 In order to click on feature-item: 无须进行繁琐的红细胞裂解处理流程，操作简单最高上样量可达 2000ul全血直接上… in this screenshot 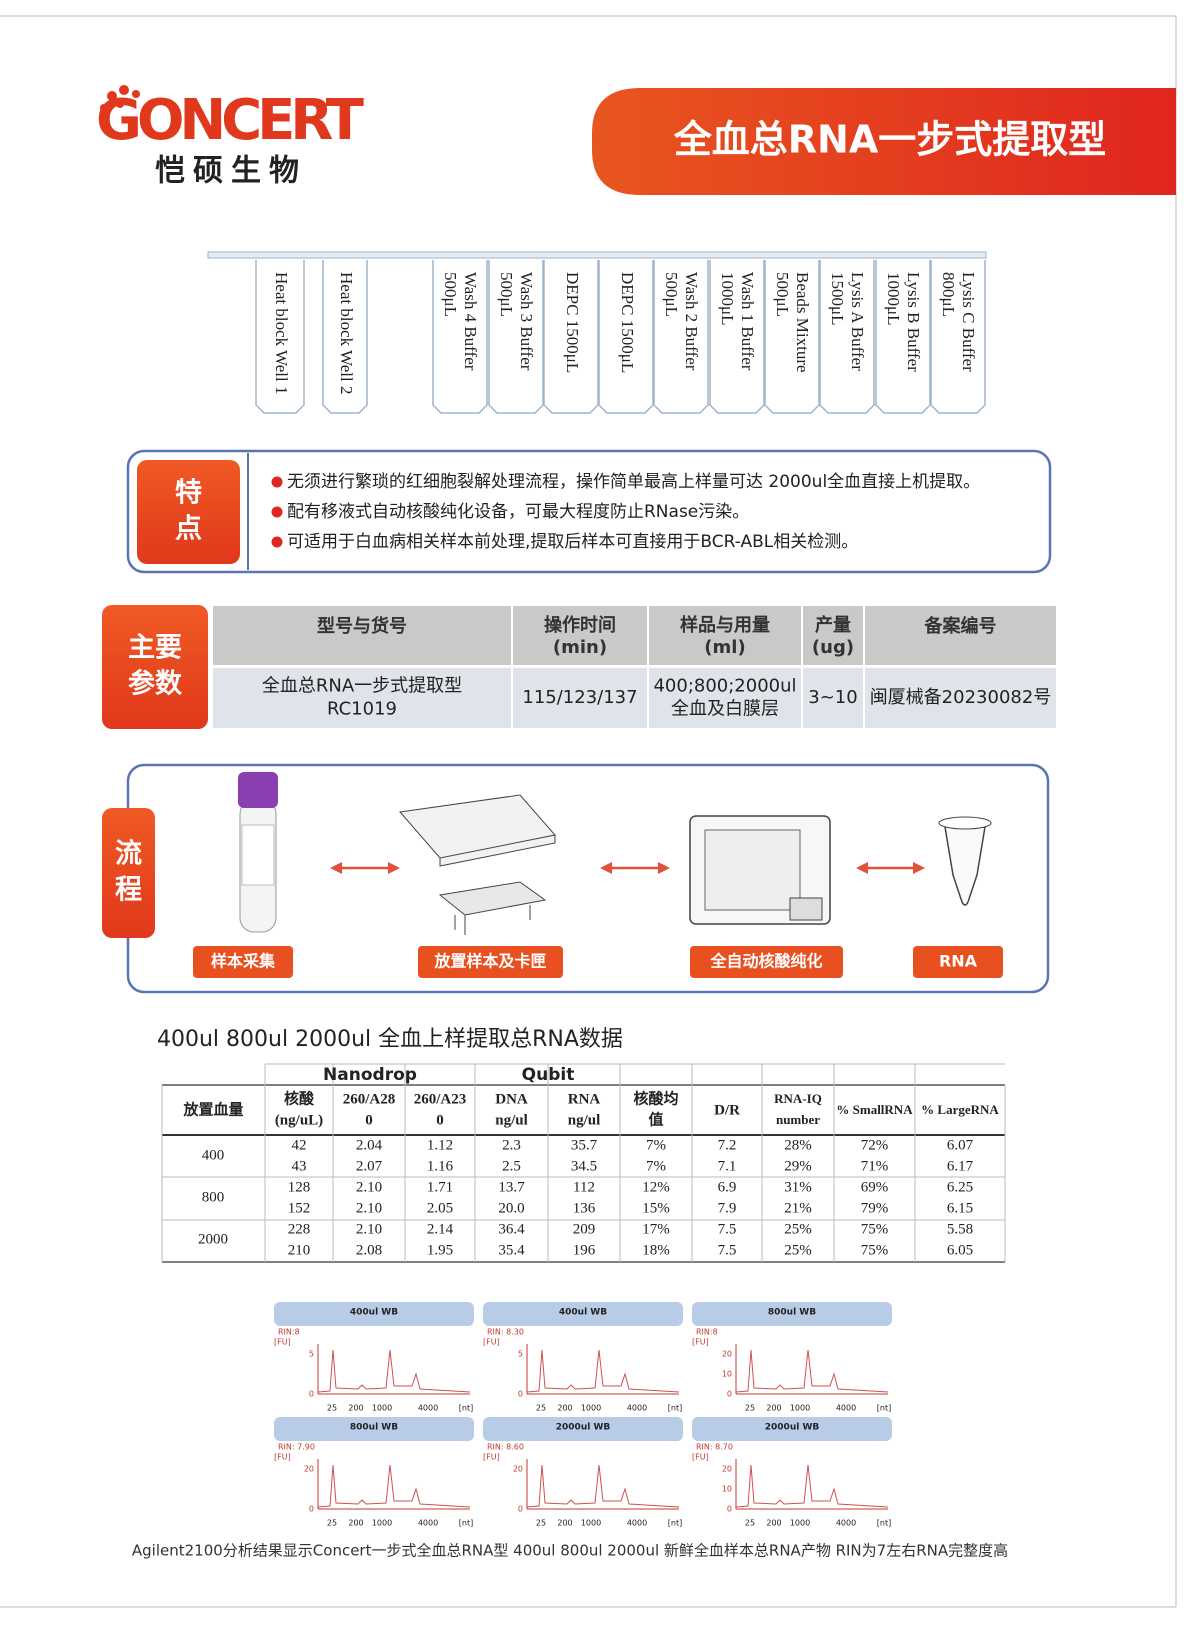, I will do `click(633, 482)`.